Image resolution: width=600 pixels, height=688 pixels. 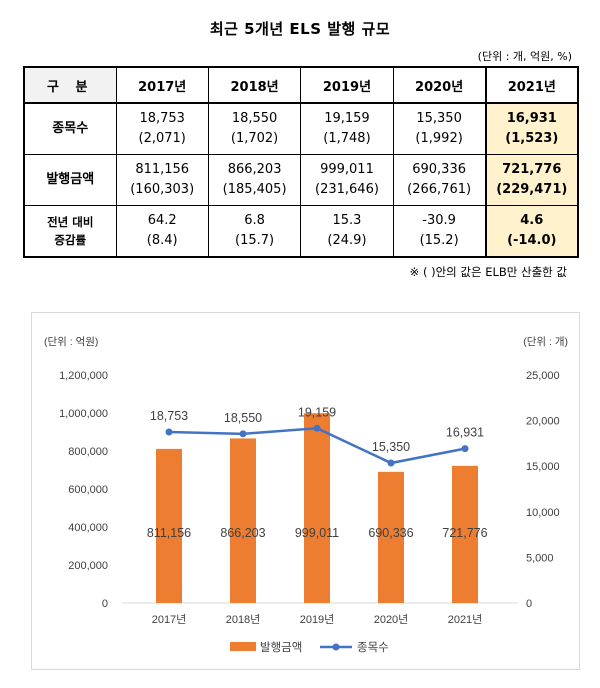 I want to click on cell-value: 19,159, so click(x=347, y=118).